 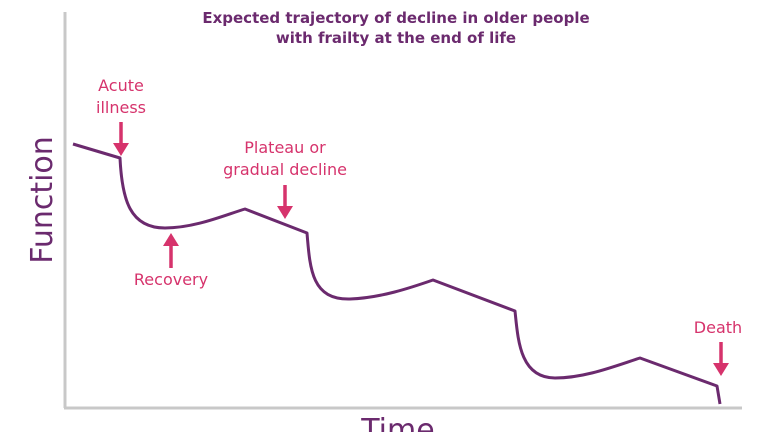 I want to click on annotation: Recovery, so click(x=171, y=279).